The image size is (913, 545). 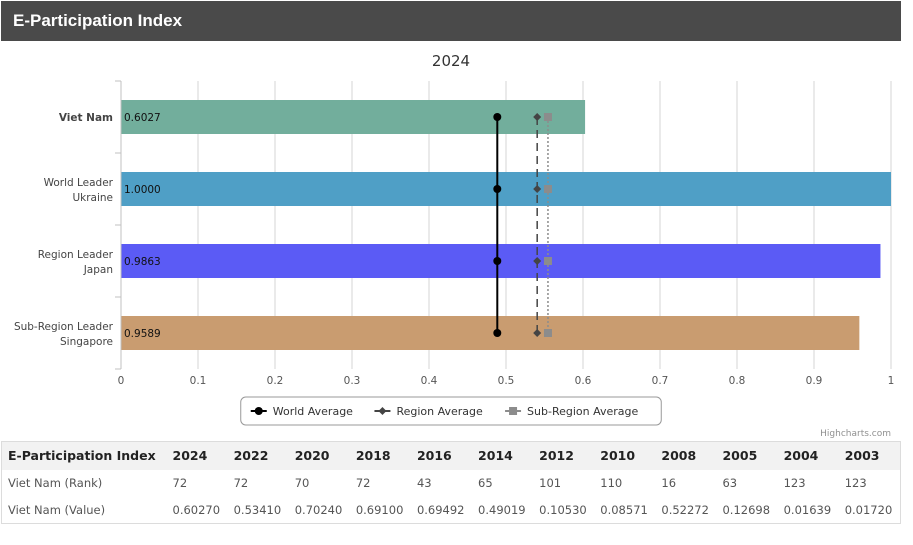 What do you see at coordinates (142, 118) in the screenshot?
I see `data-label: 0.6027` at bounding box center [142, 118].